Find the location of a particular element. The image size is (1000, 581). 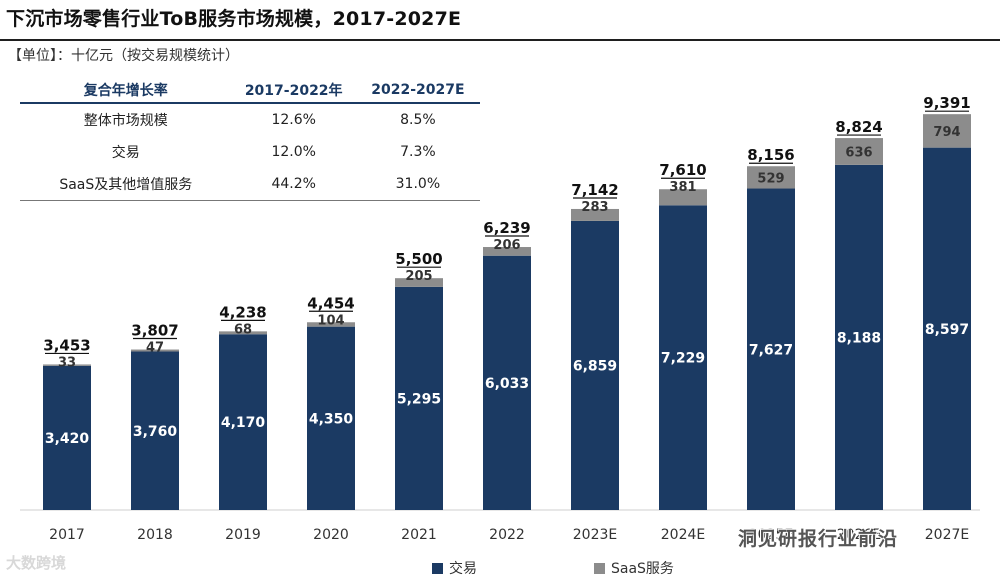

x-tick-label: 2025E is located at coordinates (771, 535).